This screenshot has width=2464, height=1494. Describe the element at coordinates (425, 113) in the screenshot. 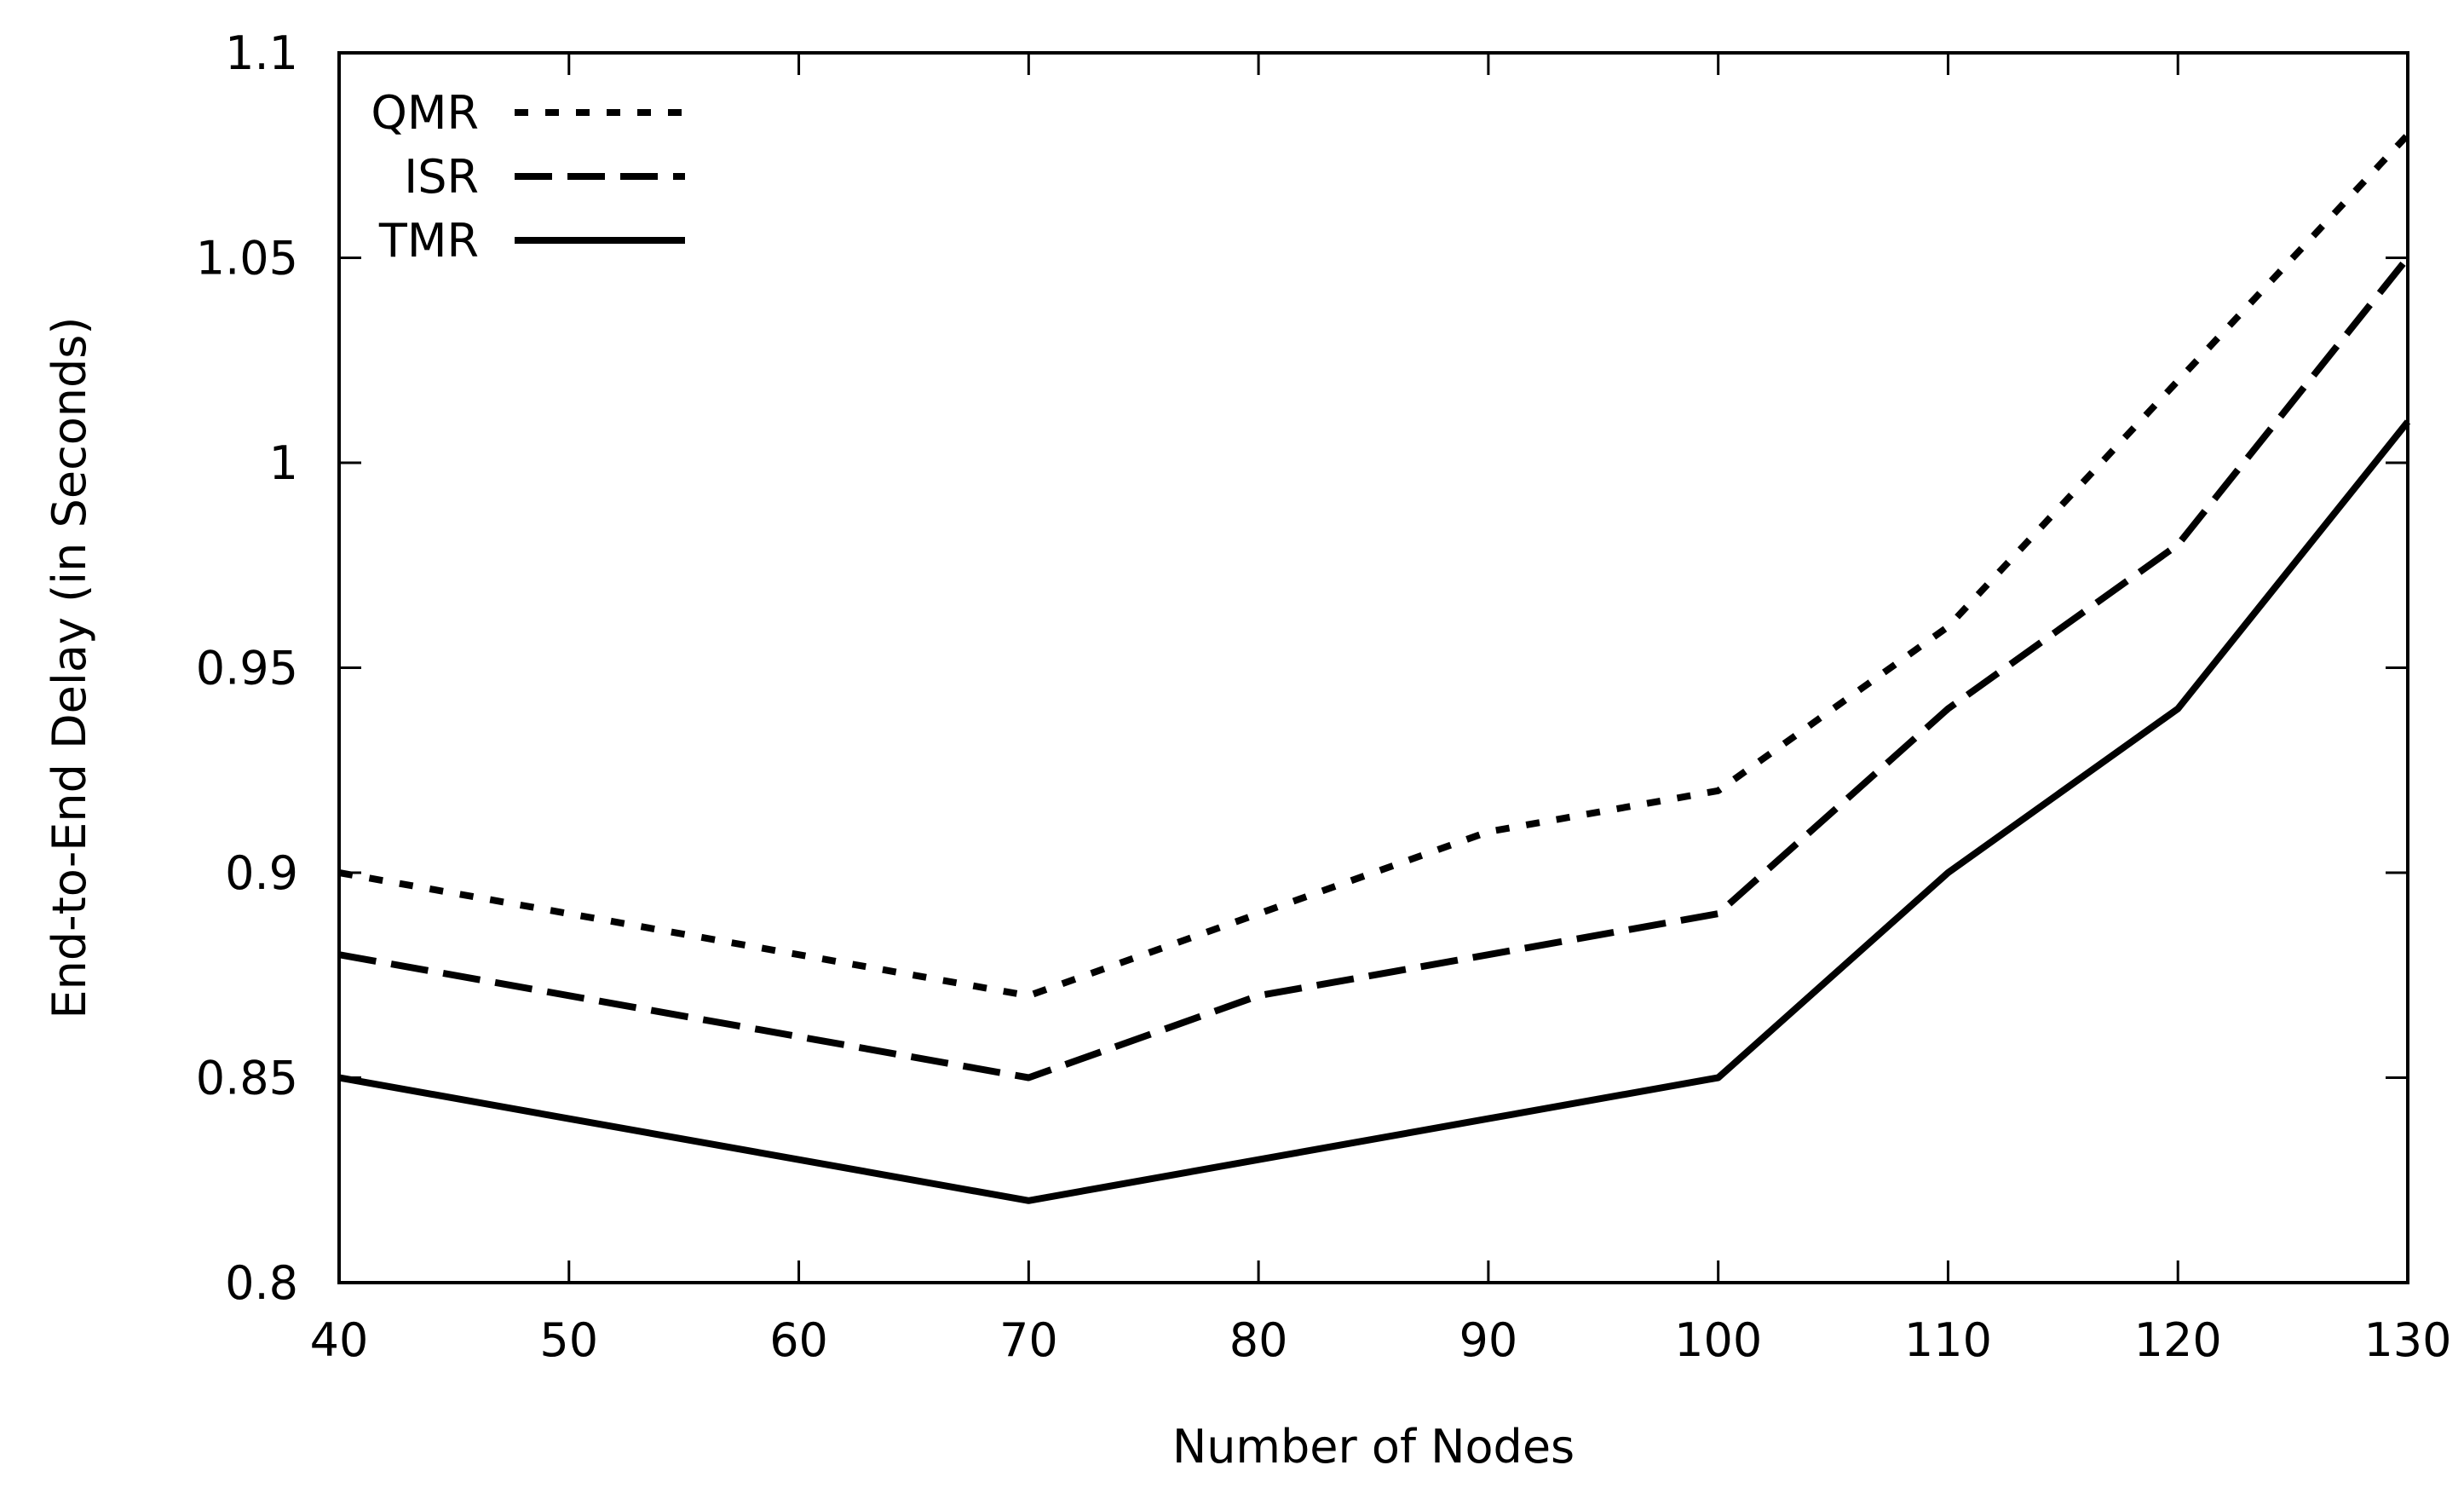

I see `legend-label-qmr: QMR` at that location.